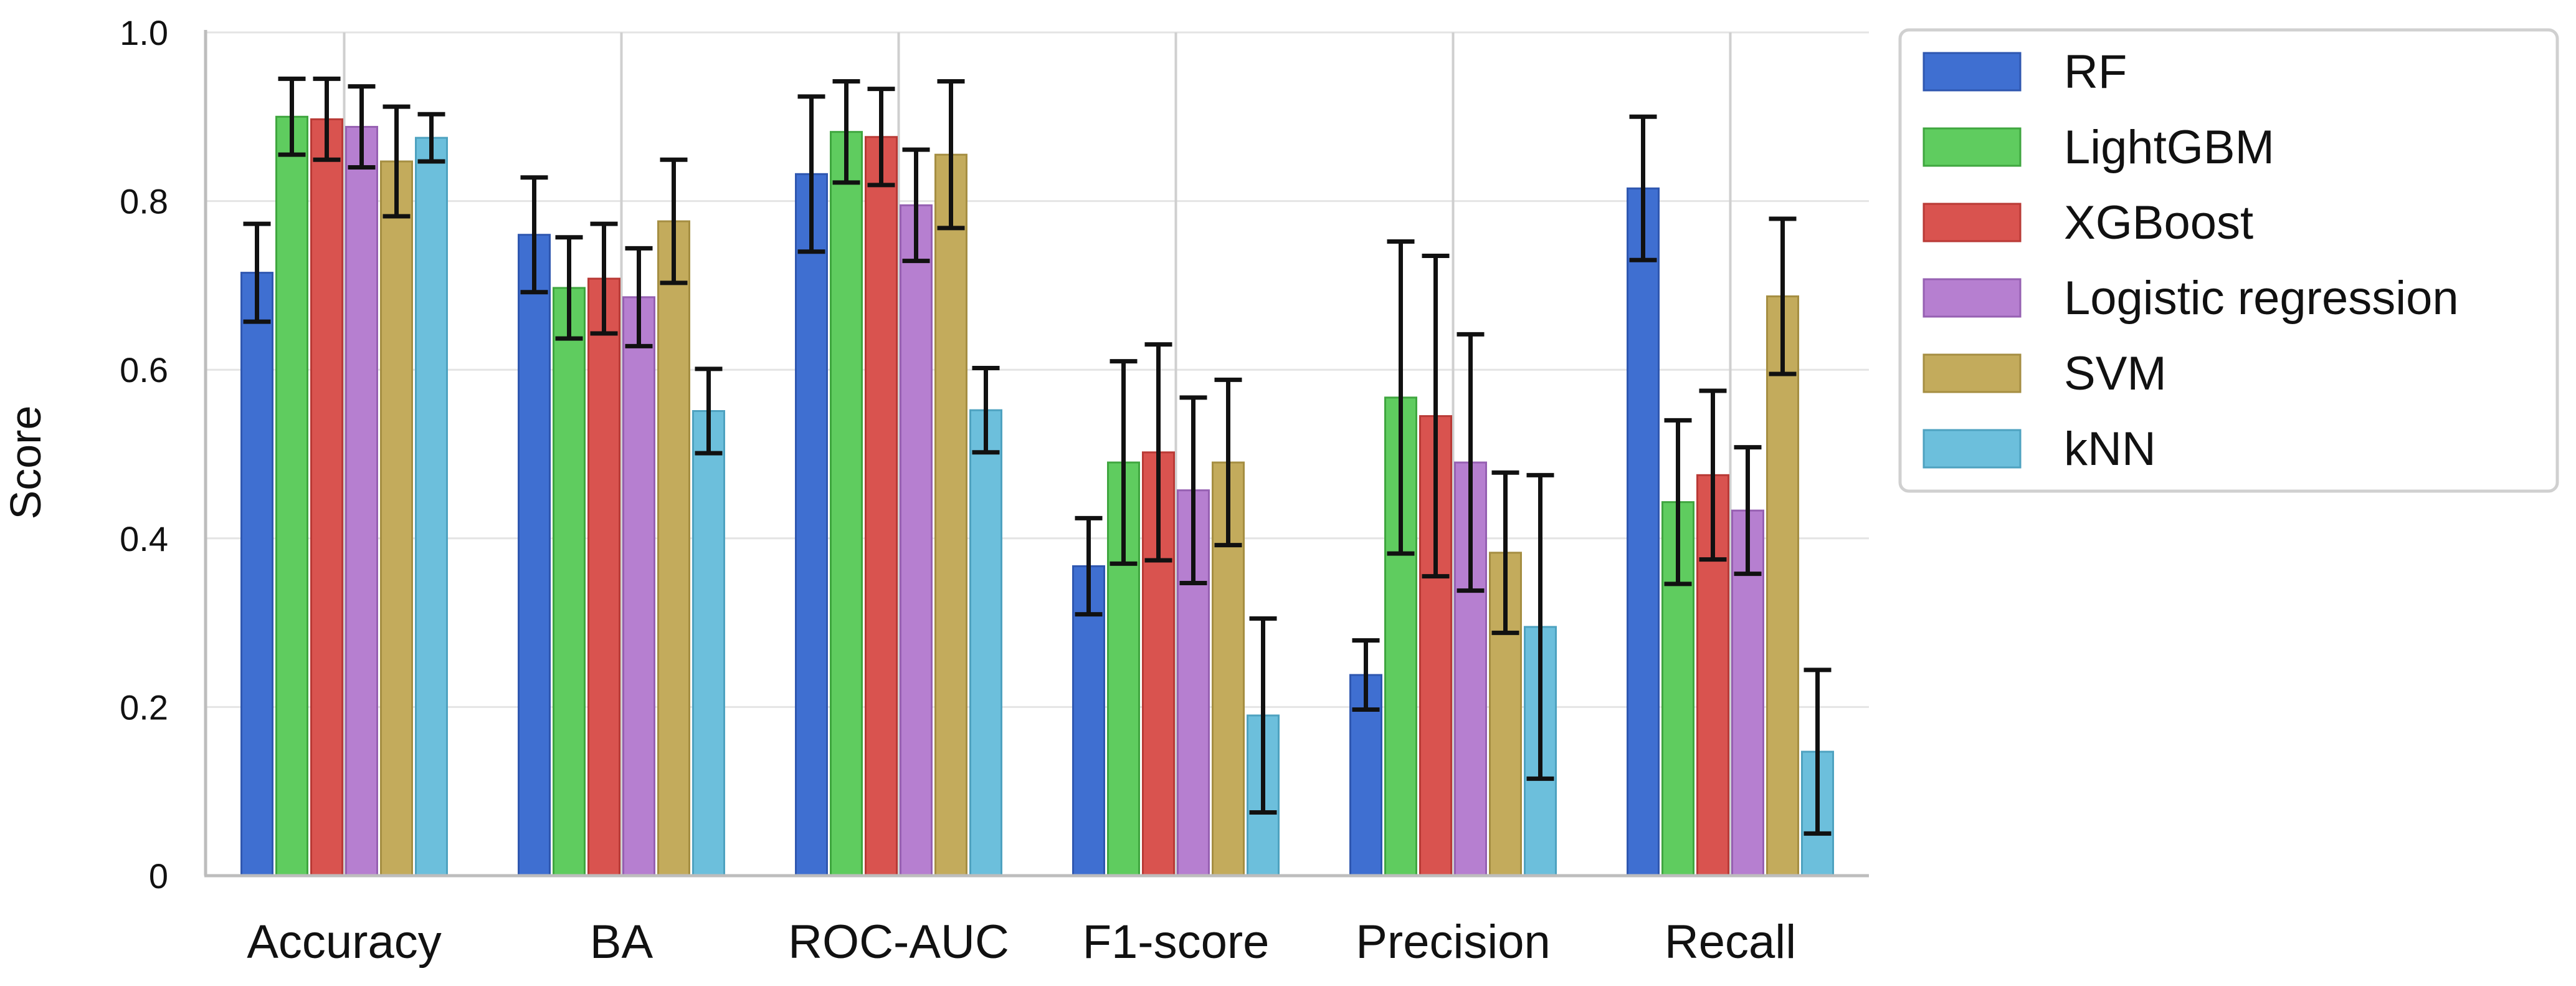 The image size is (2576, 986). I want to click on bar-rf-accuracy, so click(256, 574).